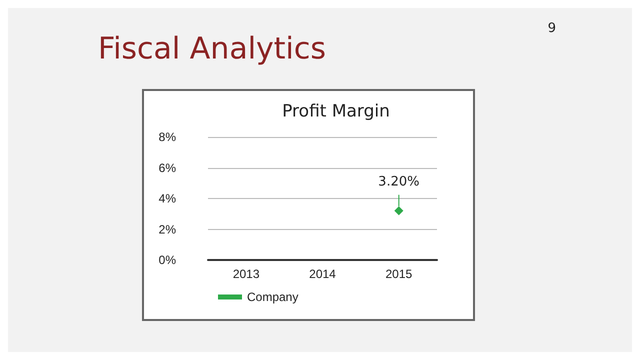 The image size is (640, 360). I want to click on x-tick-label: 2013, so click(246, 274).